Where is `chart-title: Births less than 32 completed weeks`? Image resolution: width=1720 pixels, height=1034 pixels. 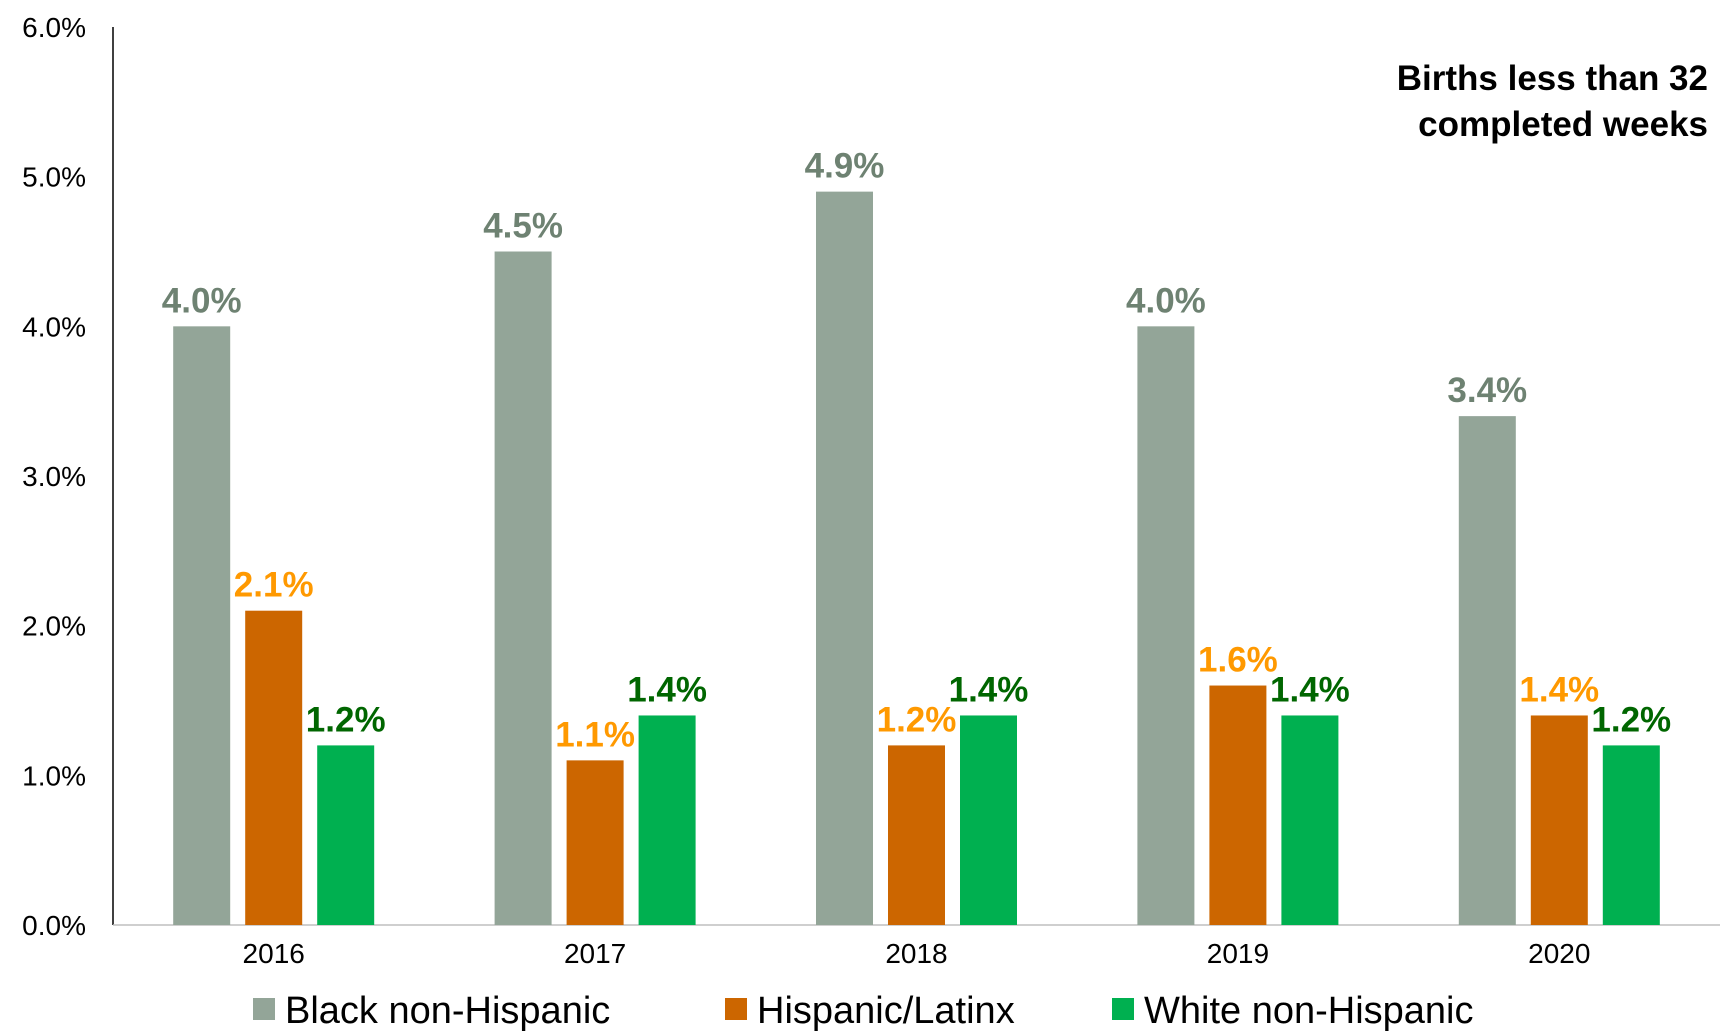
chart-title: Births less than 32 completed weeks is located at coordinates (1552, 101).